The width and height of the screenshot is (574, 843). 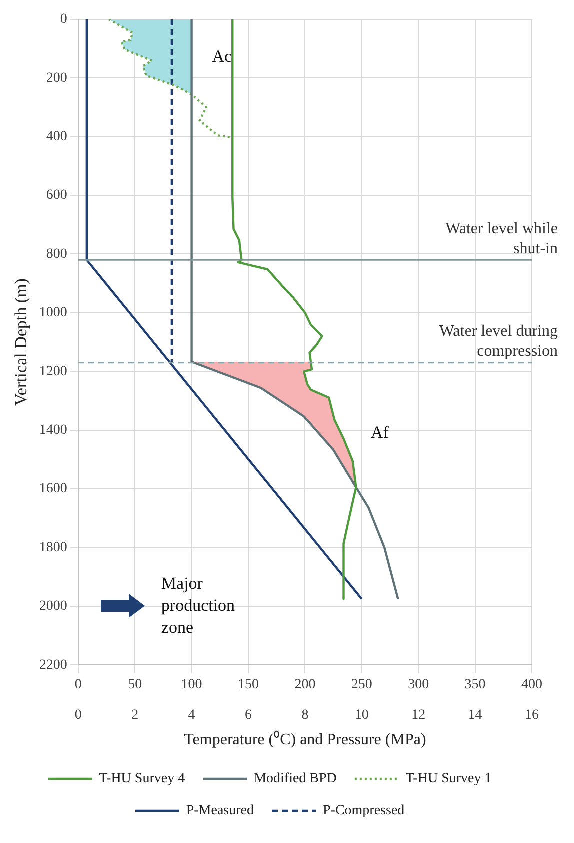 What do you see at coordinates (78, 684) in the screenshot?
I see `x-tick-label: 0` at bounding box center [78, 684].